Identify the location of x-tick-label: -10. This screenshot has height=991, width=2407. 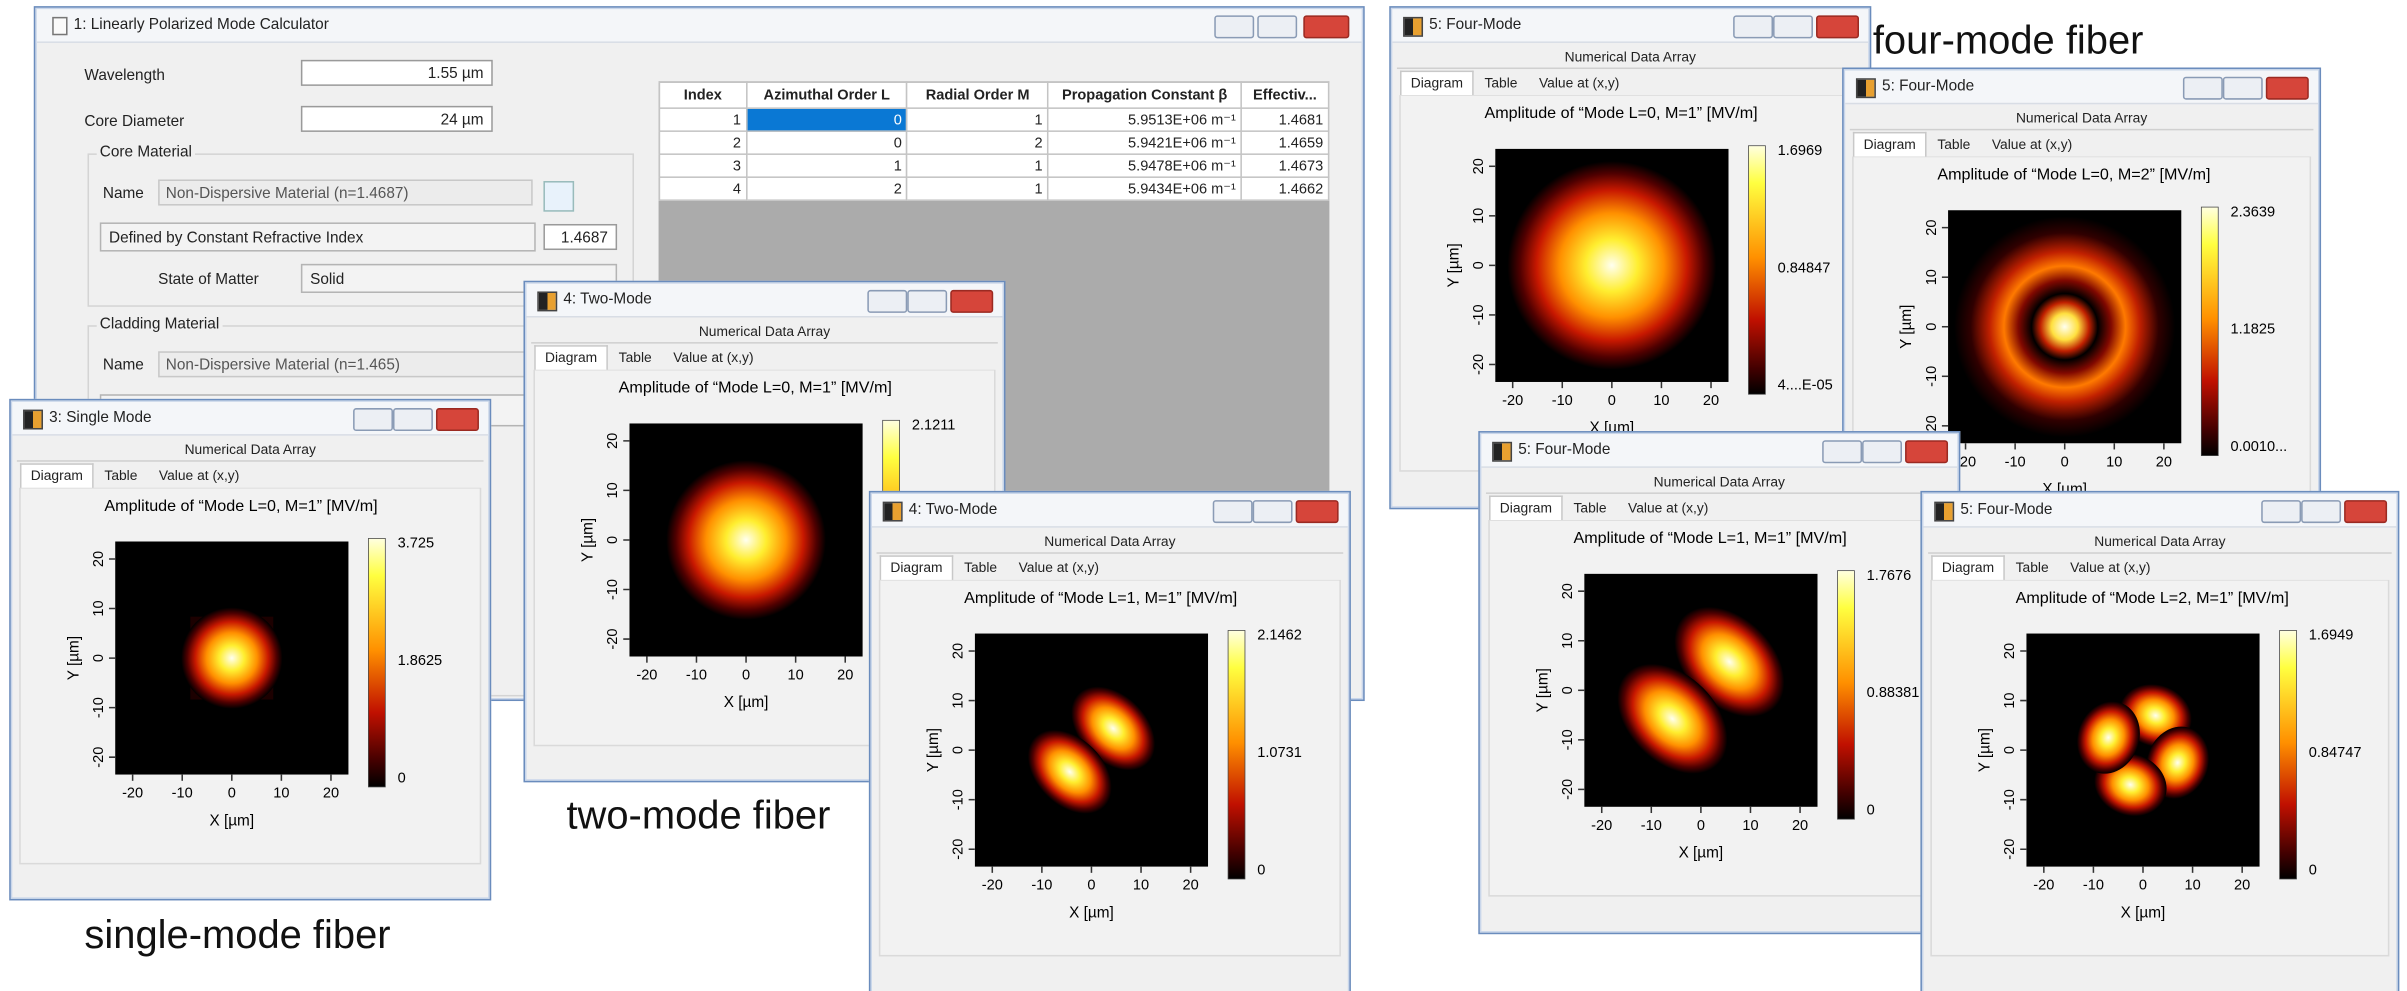
(1651, 826).